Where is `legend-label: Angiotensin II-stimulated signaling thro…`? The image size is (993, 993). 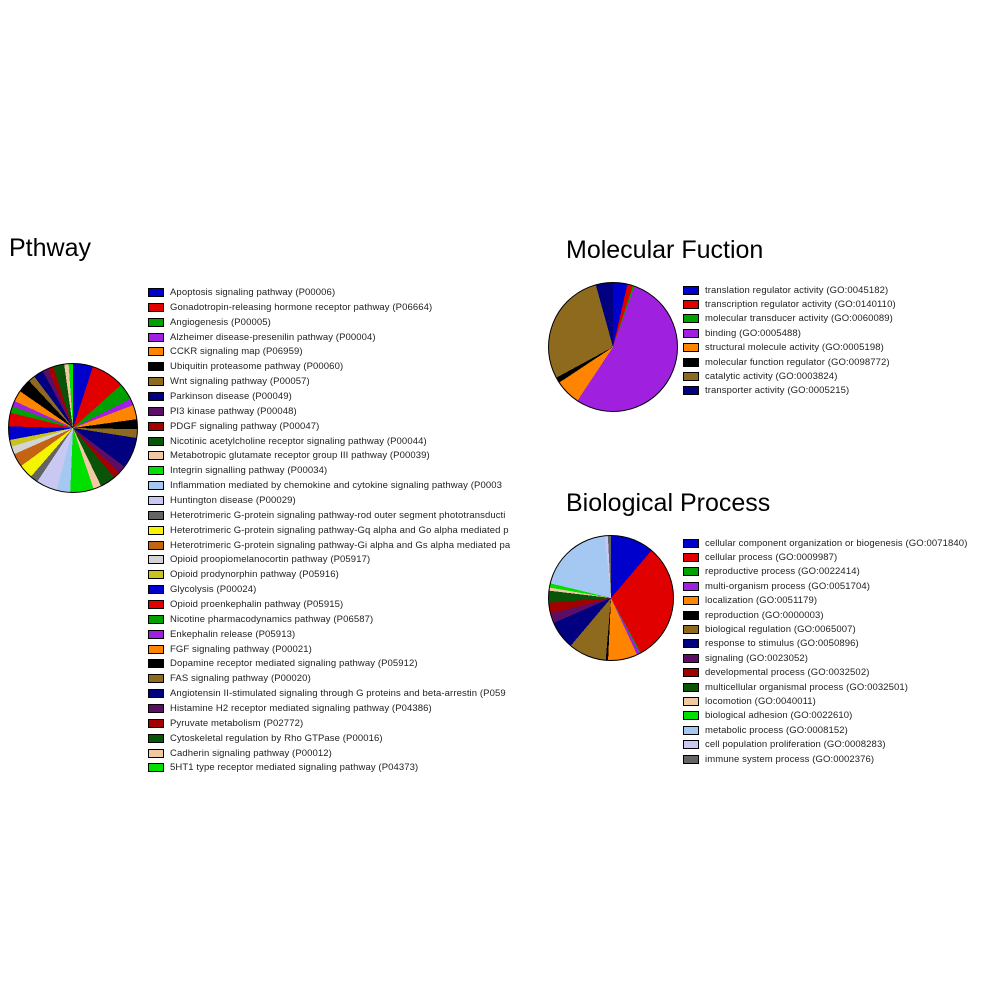 legend-label: Angiotensin II-stimulated signaling thro… is located at coordinates (338, 694).